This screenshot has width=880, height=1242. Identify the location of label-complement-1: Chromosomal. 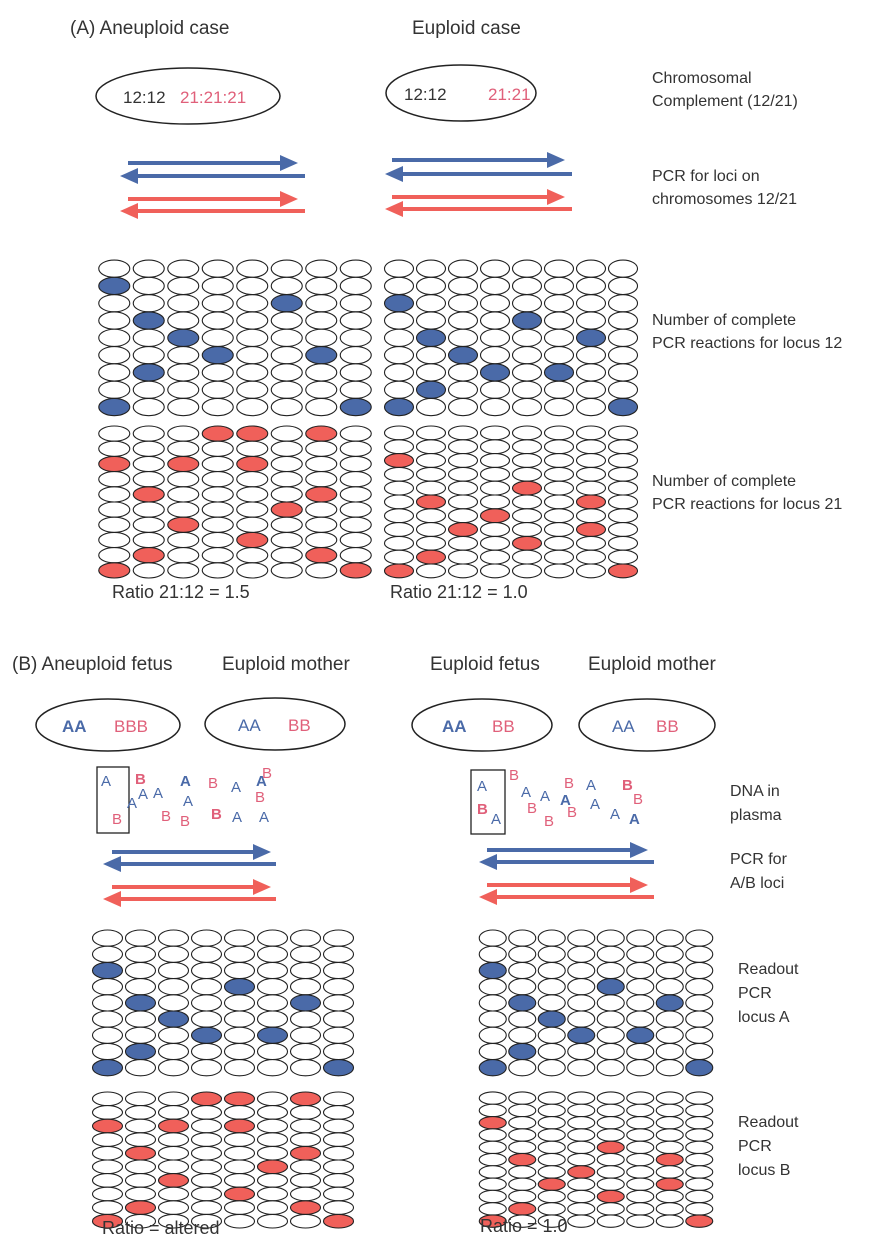
(702, 78).